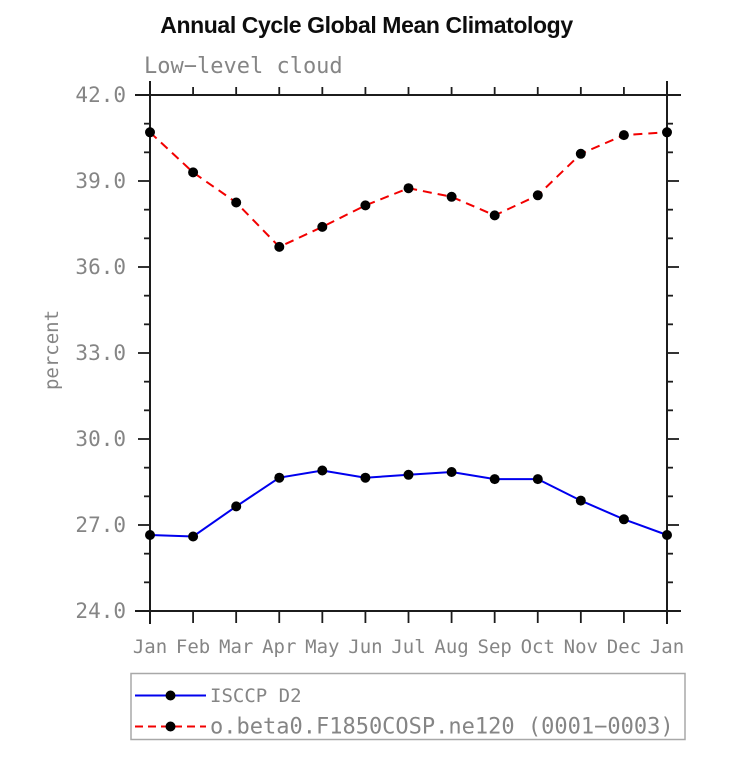  Describe the element at coordinates (366, 25) in the screenshot. I see `chart-title: Annual Cycle Global Mean Climatology` at that location.